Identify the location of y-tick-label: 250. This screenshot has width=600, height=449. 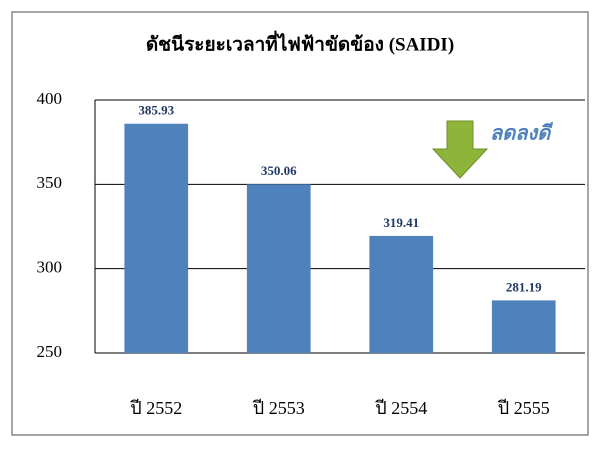
(50, 351).